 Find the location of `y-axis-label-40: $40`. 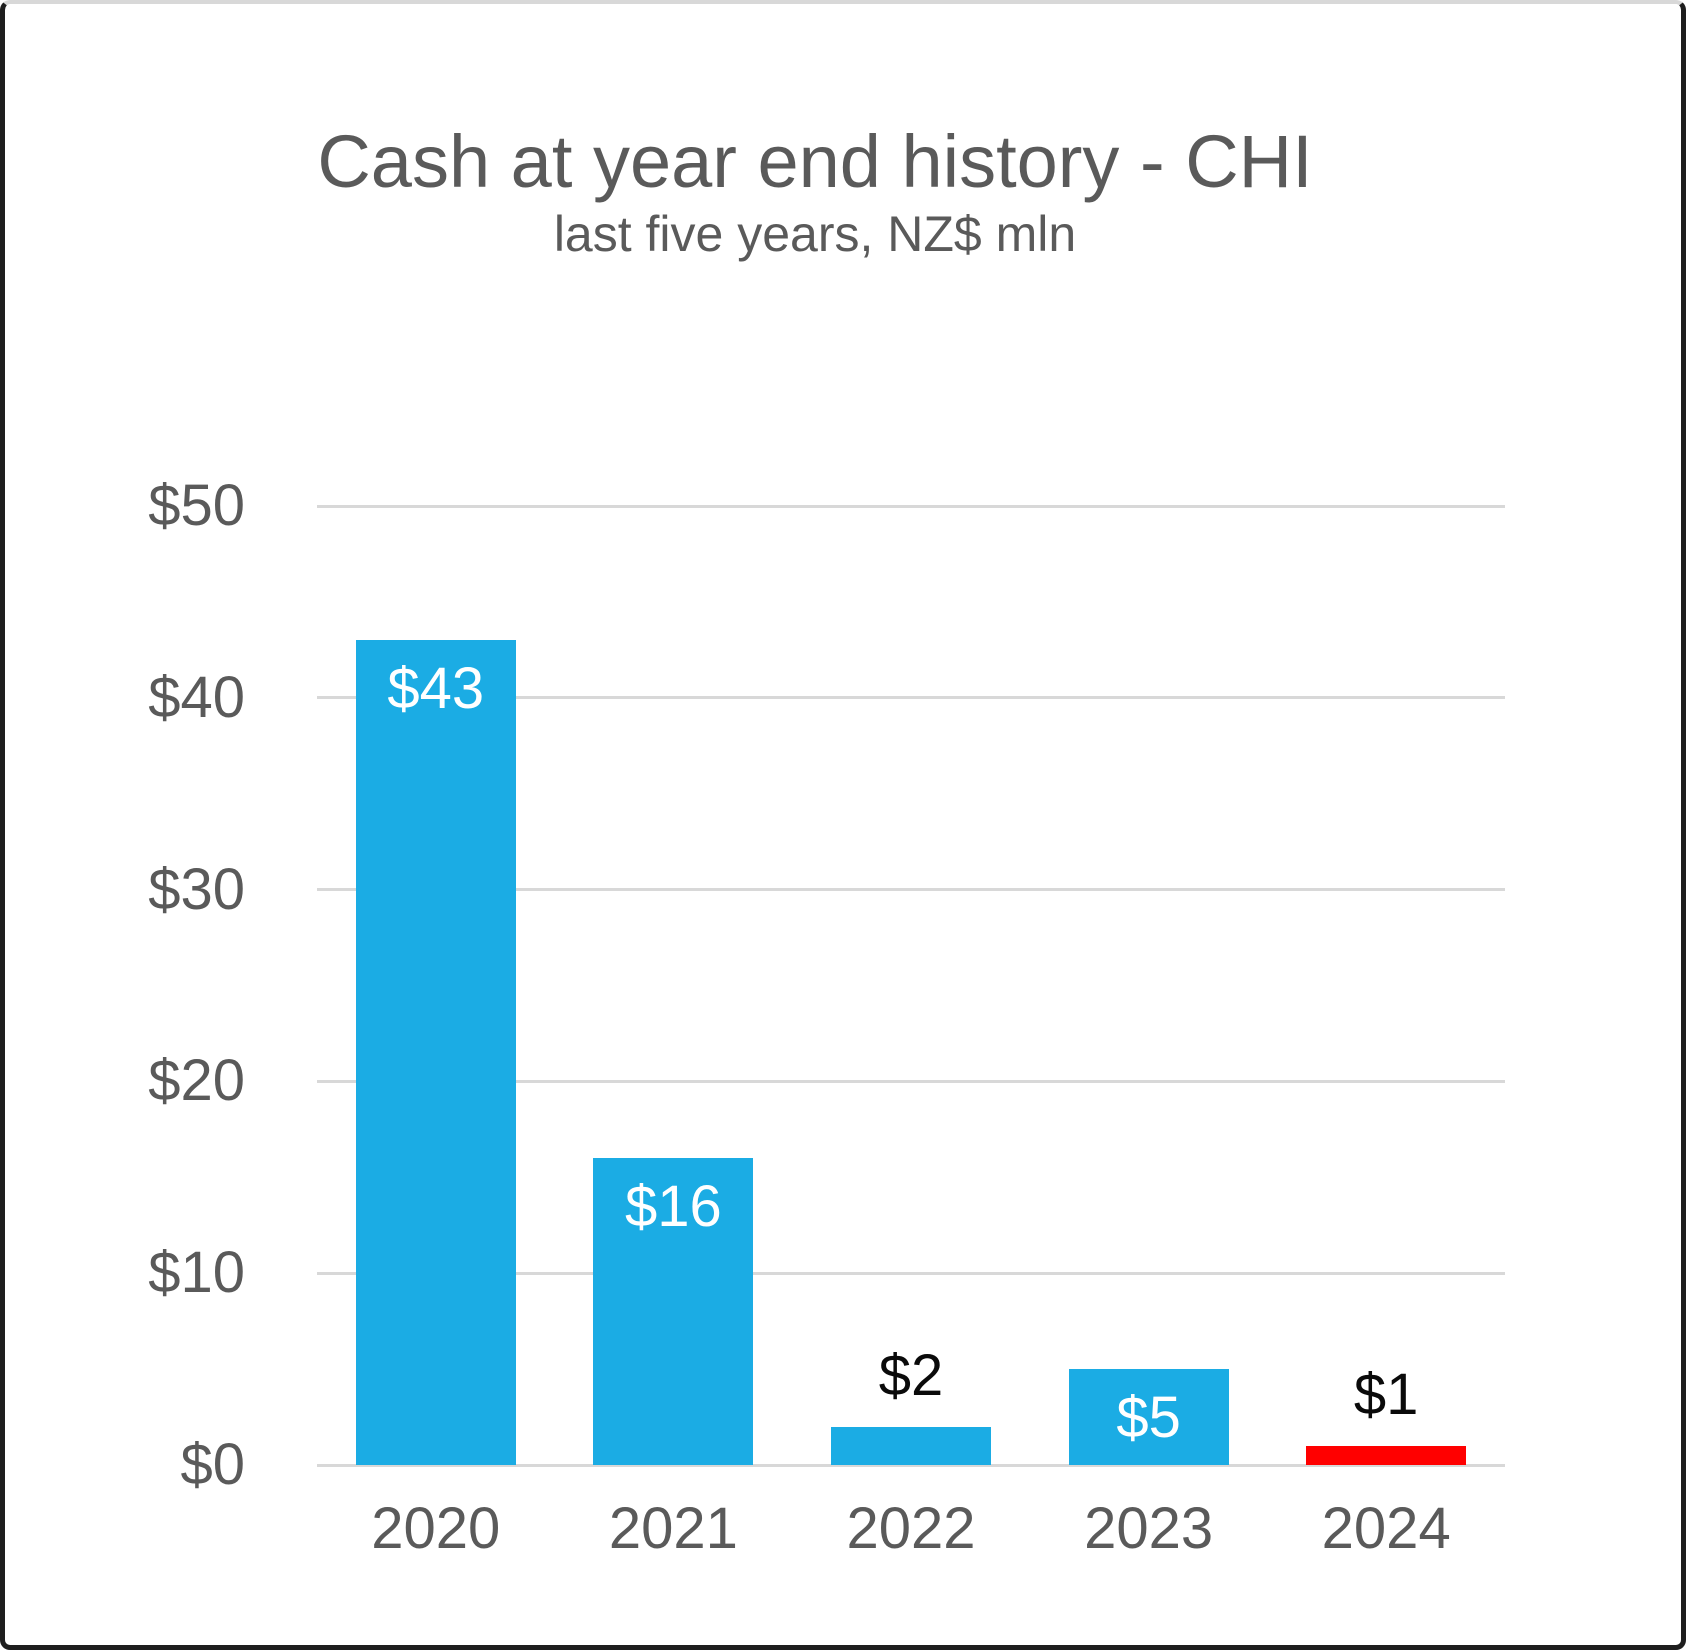

y-axis-label-40: $40 is located at coordinates (196, 697).